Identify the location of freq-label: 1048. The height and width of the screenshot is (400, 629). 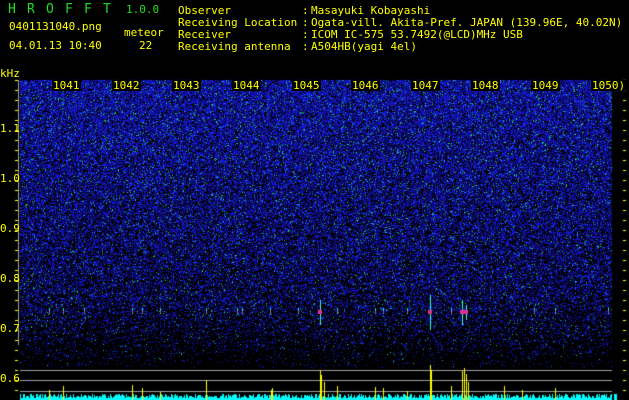
(485, 85).